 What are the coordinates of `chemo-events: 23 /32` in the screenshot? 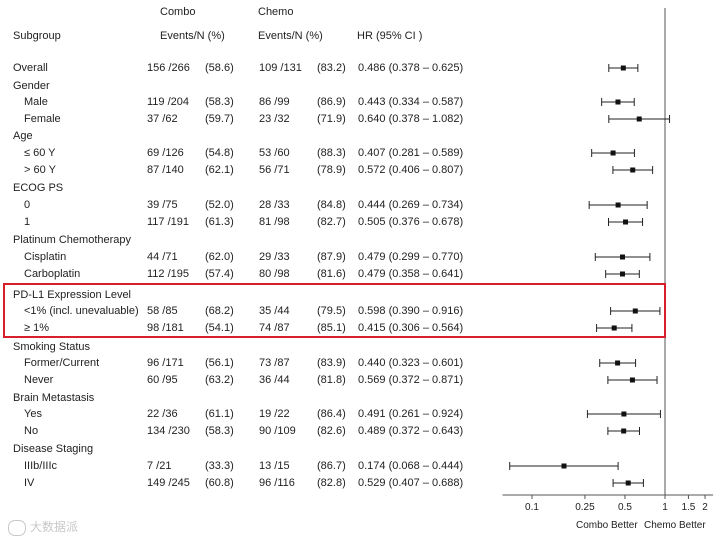 It's located at (274, 119).